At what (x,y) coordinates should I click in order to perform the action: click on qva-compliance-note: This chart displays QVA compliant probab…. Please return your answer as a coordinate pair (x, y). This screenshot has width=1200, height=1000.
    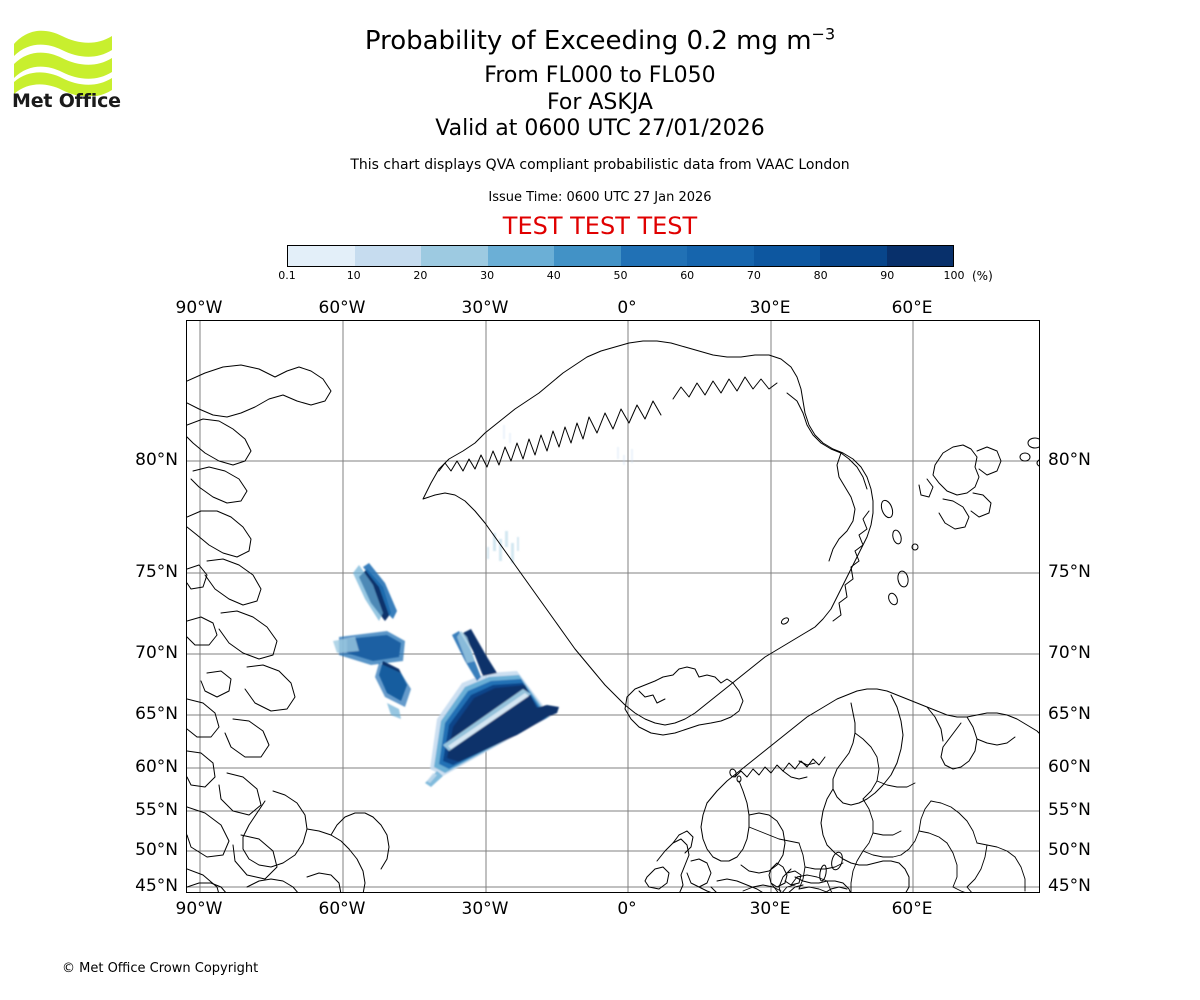
    Looking at the image, I should click on (600, 165).